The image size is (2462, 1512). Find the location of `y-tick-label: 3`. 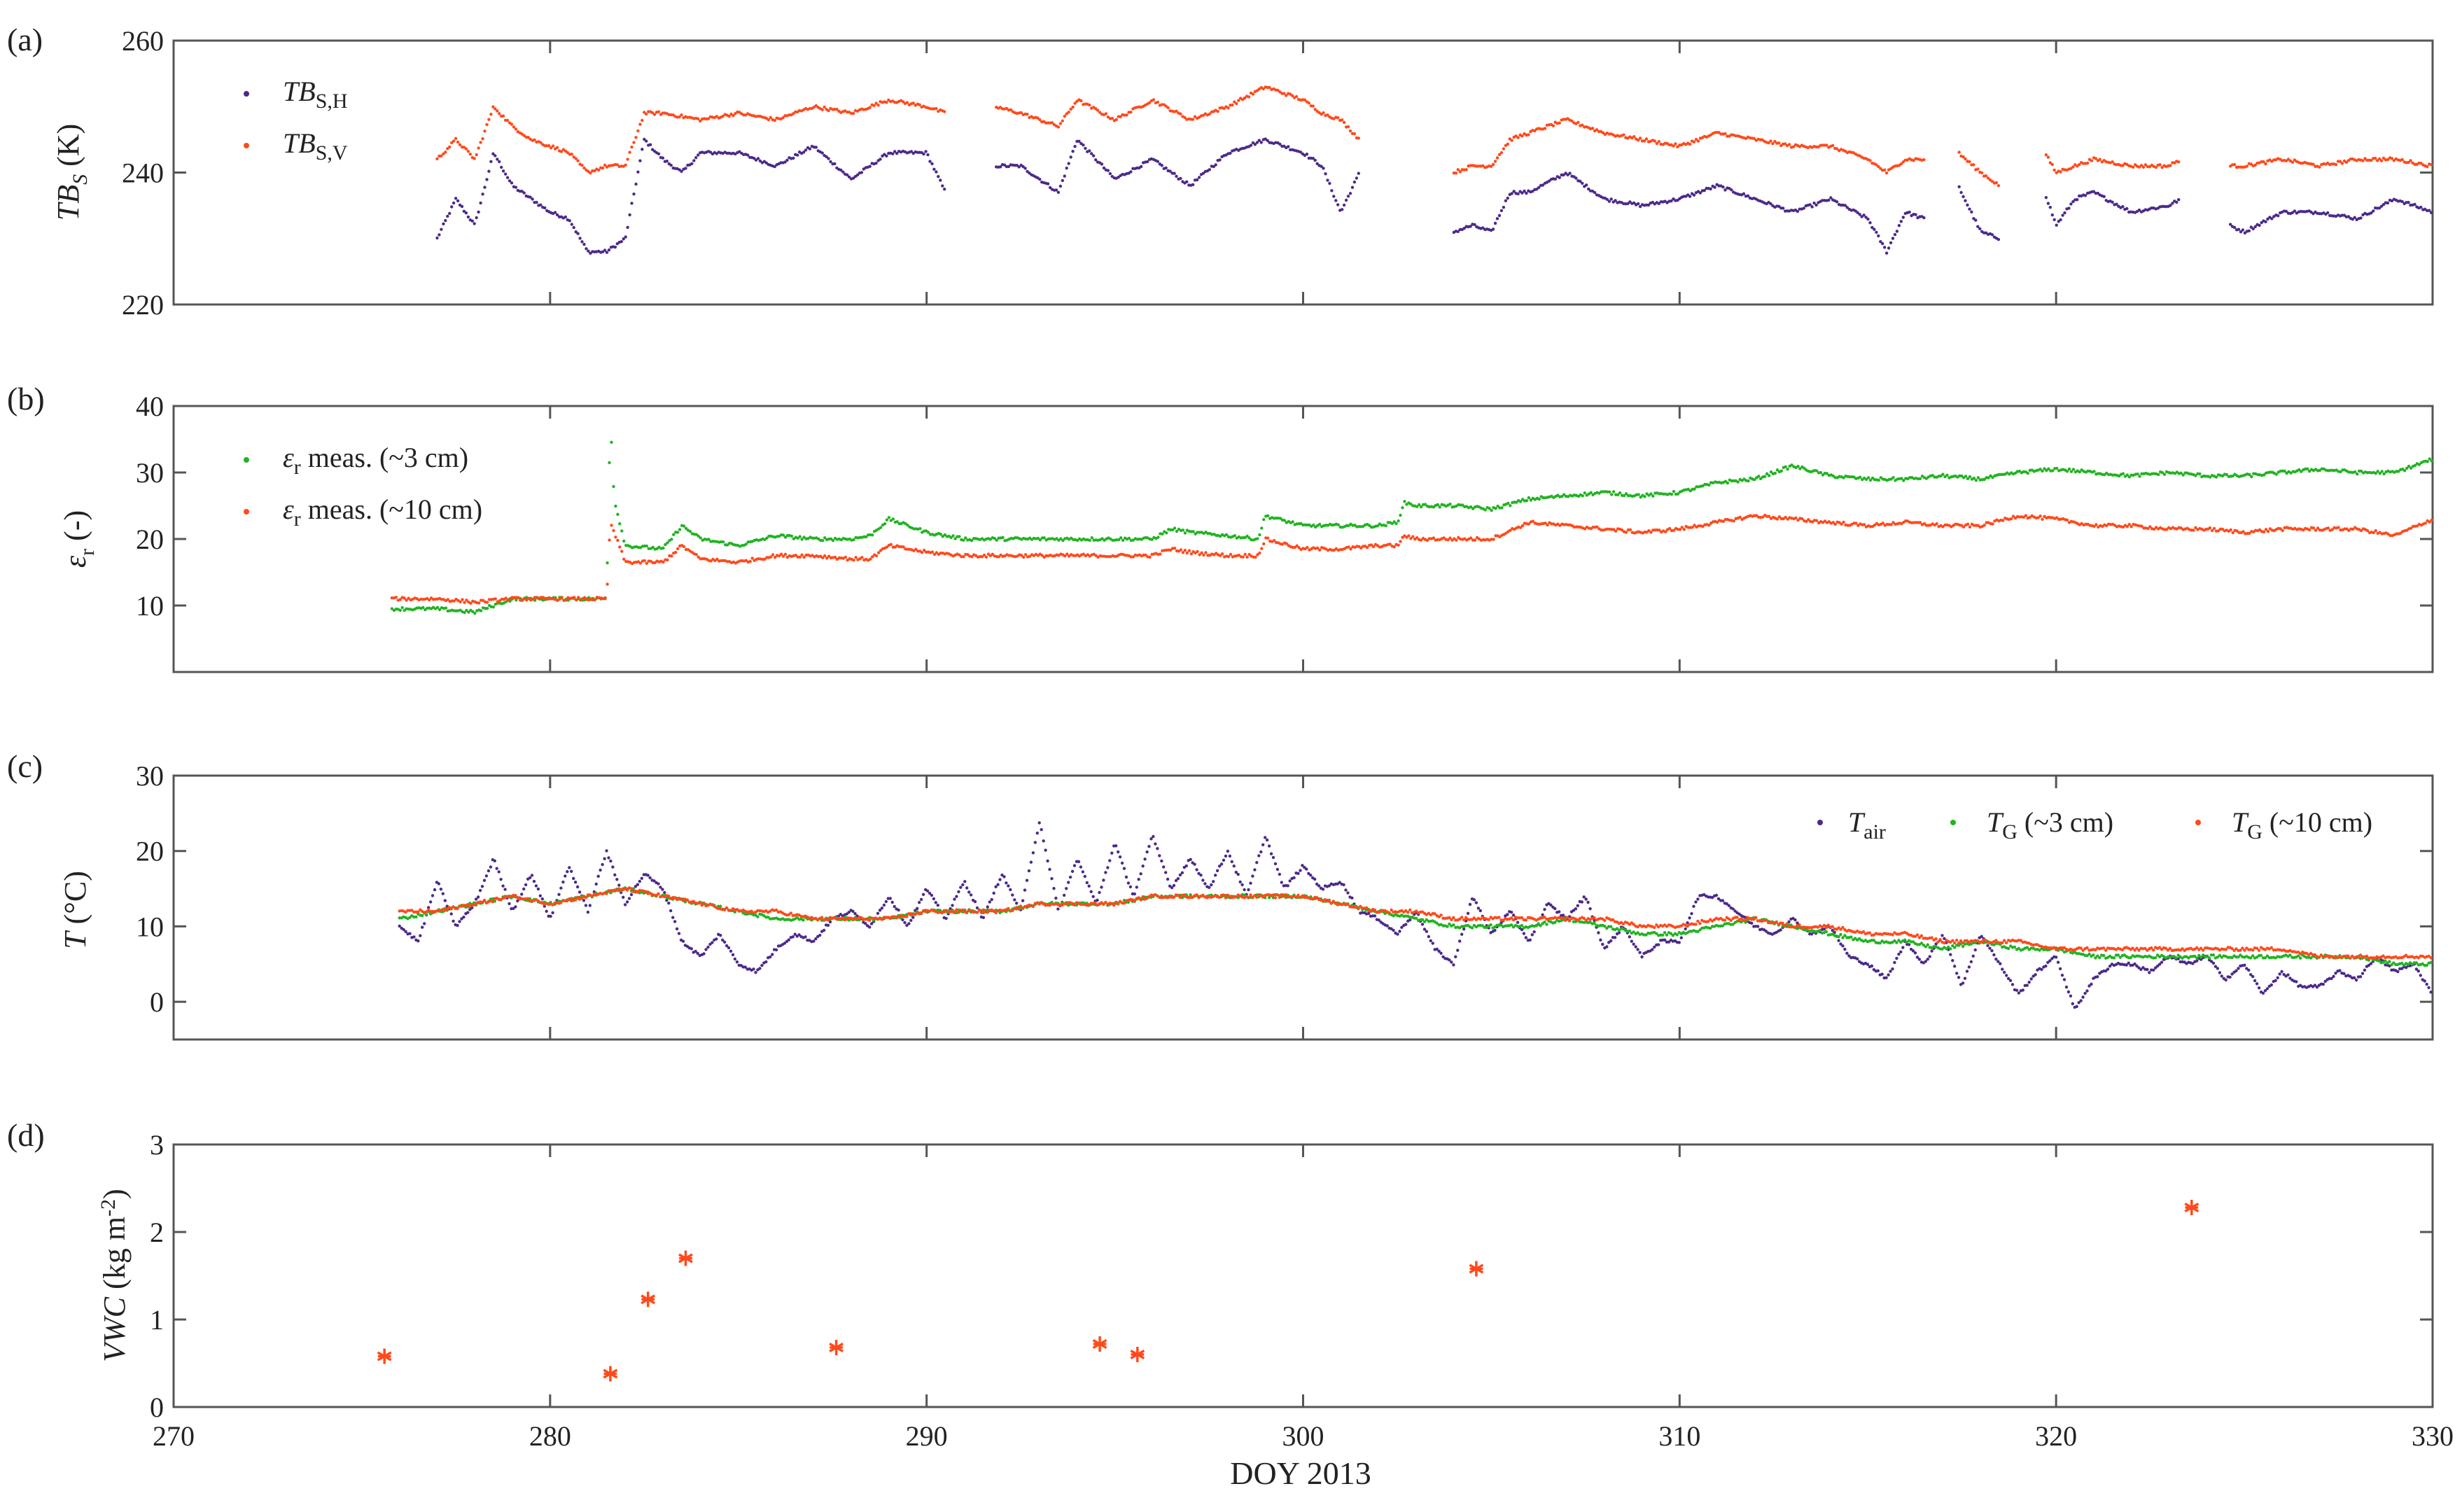

y-tick-label: 3 is located at coordinates (157, 1145).